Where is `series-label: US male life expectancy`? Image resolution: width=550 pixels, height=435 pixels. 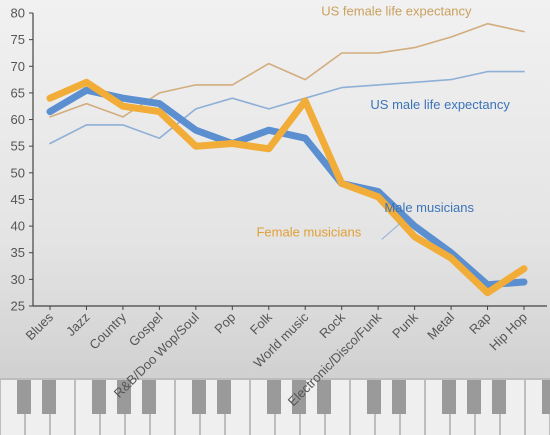
series-label: US male life expectancy is located at coordinates (440, 104).